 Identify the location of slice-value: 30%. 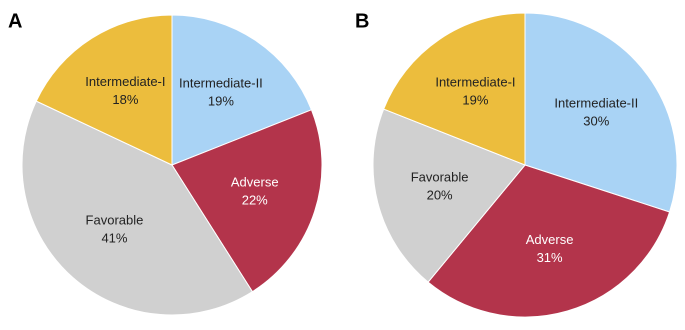
(596, 121).